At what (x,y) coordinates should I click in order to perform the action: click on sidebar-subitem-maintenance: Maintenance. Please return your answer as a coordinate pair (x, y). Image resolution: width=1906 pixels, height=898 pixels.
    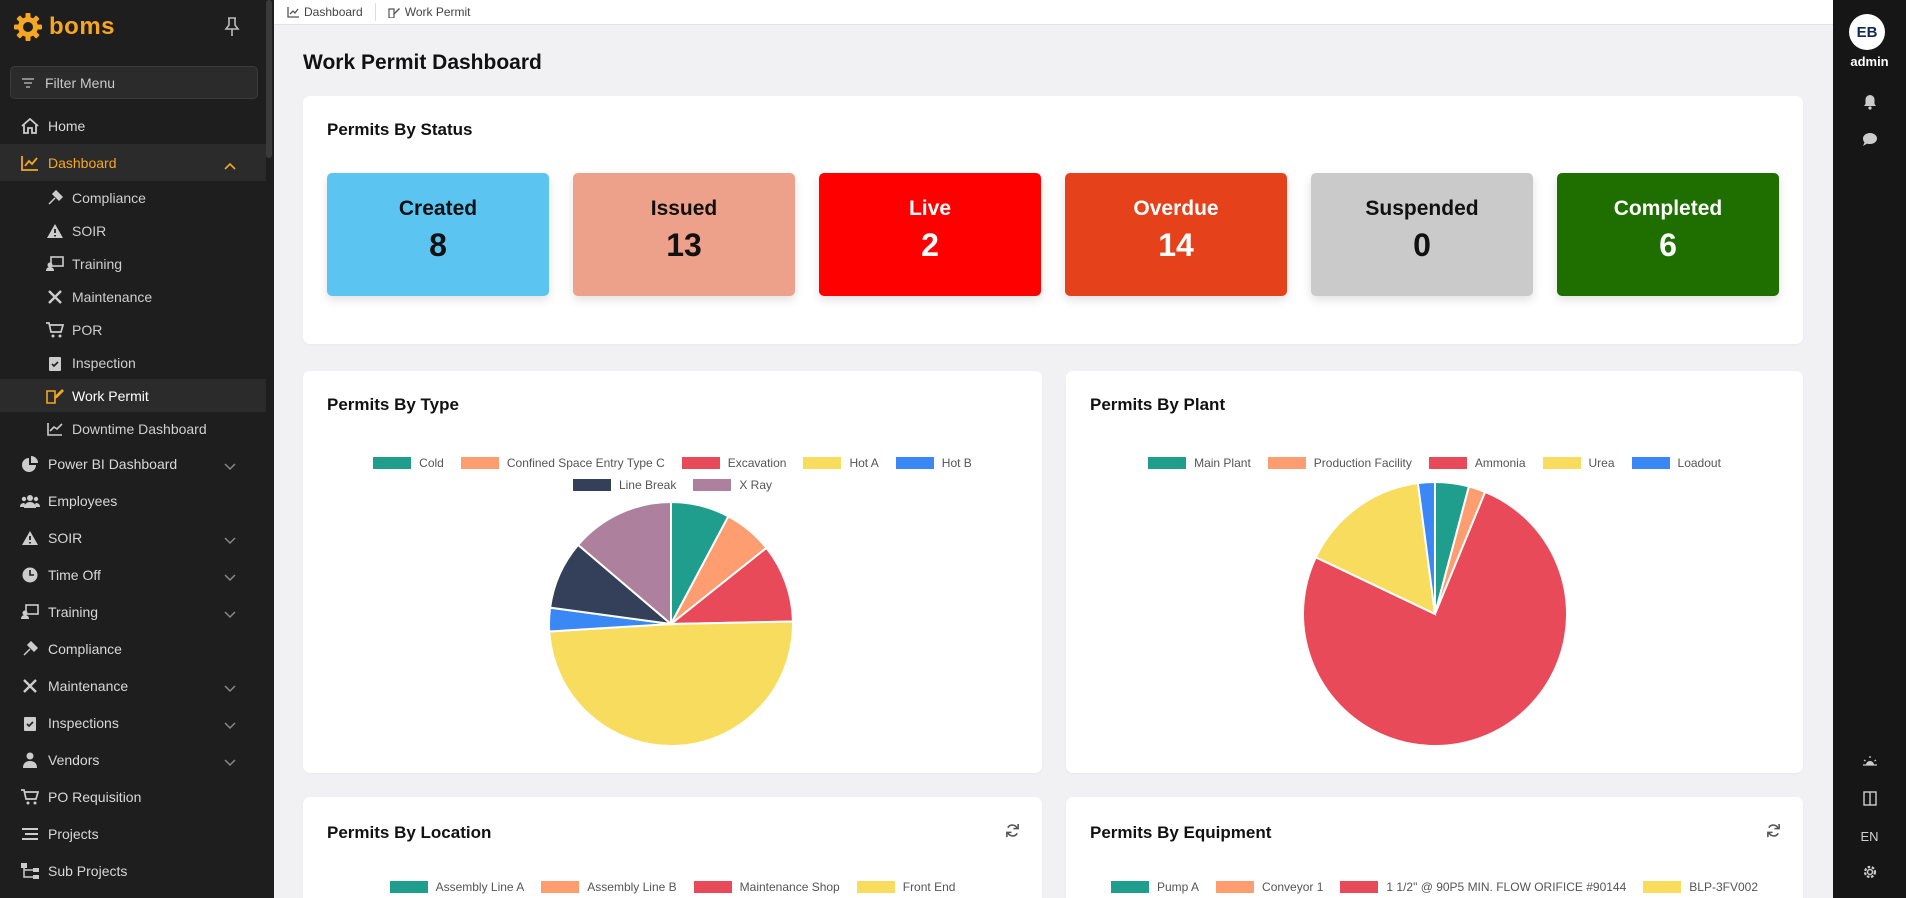
    Looking at the image, I should click on (133, 296).